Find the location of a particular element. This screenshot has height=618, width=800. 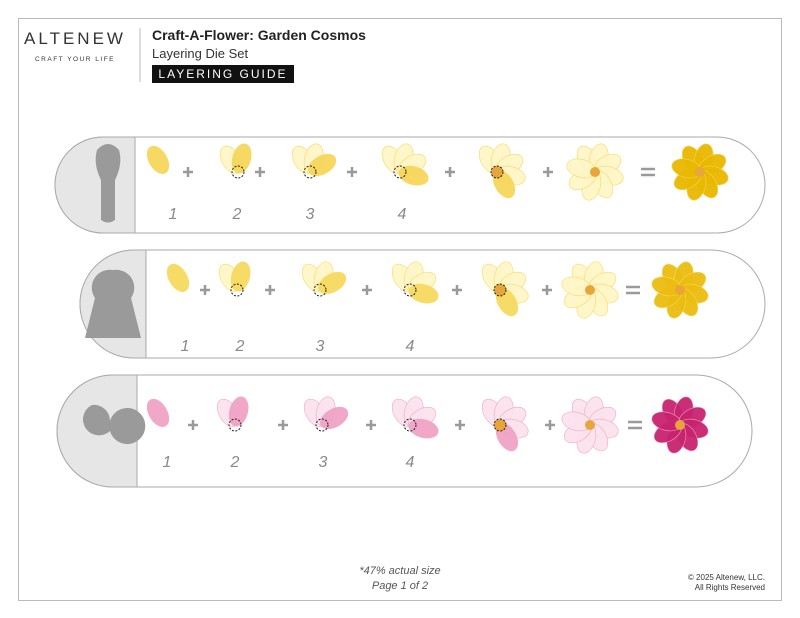

page-number: Page 1 of 2 is located at coordinates (400, 586).